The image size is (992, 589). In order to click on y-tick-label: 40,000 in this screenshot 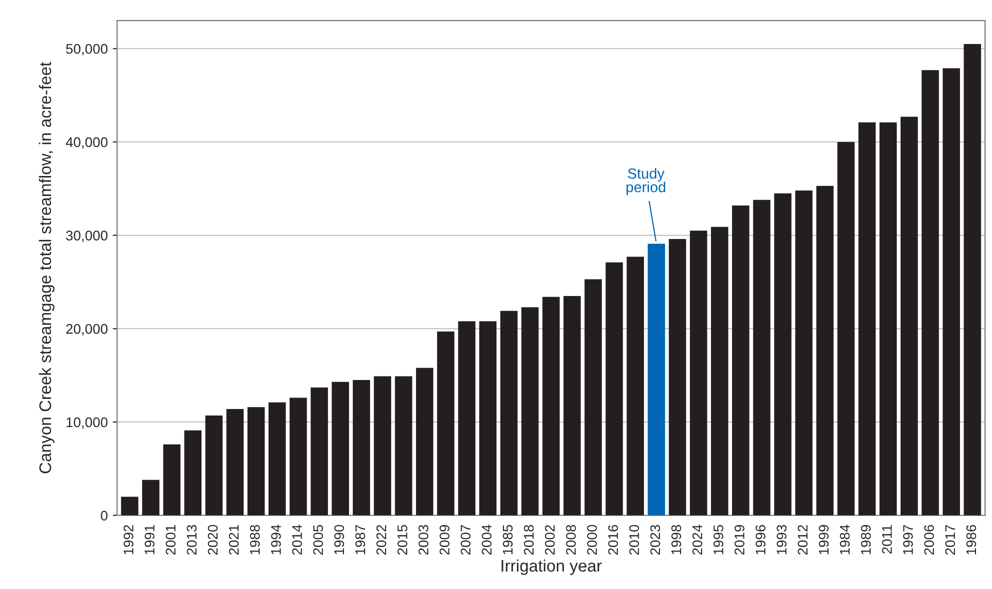, I will do `click(87, 143)`.